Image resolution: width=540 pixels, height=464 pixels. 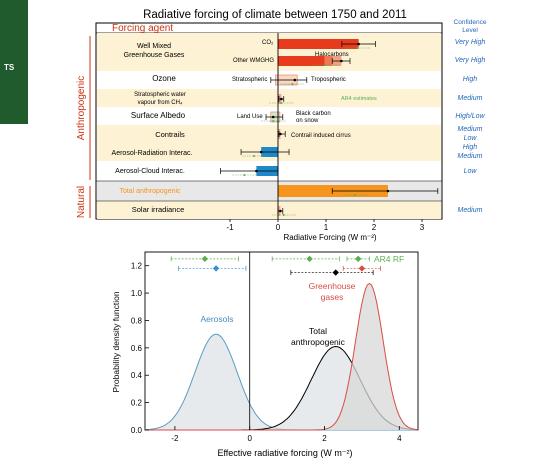 What do you see at coordinates (256, 171) in the screenshot?
I see `err-aerosol-cloud-point` at bounding box center [256, 171].